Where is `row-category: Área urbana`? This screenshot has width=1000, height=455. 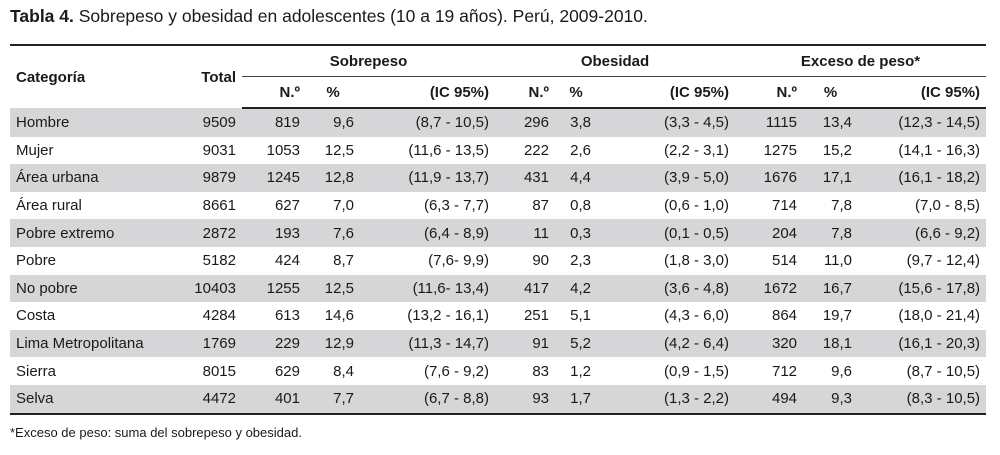 row-category: Área urbana is located at coordinates (91, 178).